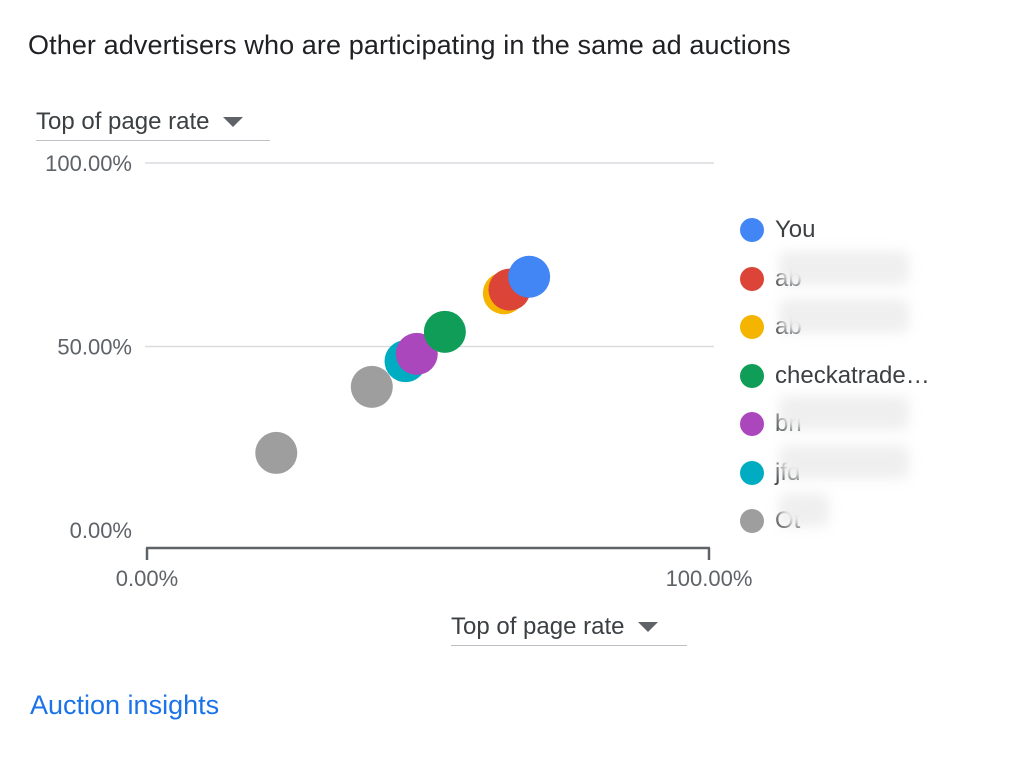 The width and height of the screenshot is (1024, 759). Describe the element at coordinates (795, 230) in the screenshot. I see `legend-label: You` at that location.